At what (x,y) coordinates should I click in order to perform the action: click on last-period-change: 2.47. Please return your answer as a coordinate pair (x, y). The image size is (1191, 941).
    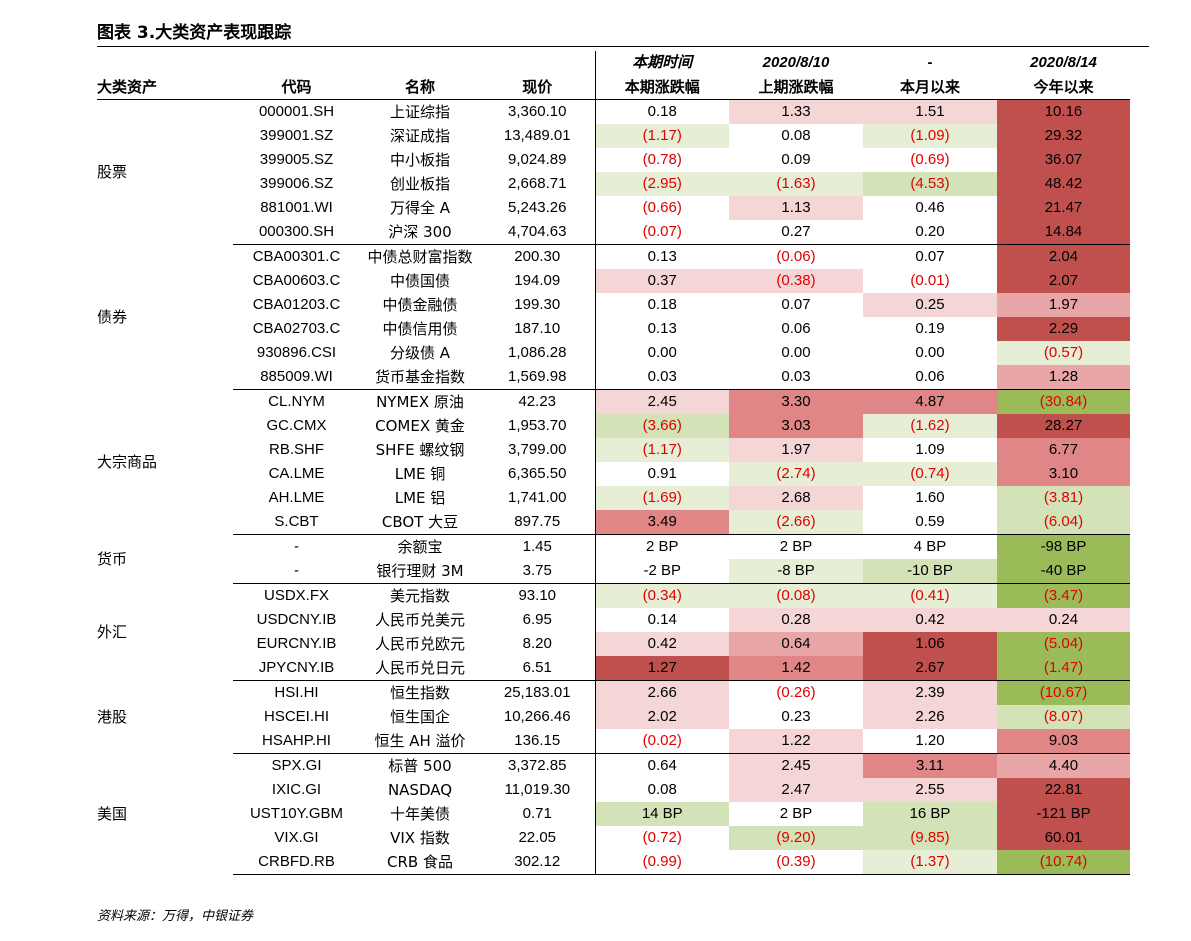
    Looking at the image, I should click on (796, 790).